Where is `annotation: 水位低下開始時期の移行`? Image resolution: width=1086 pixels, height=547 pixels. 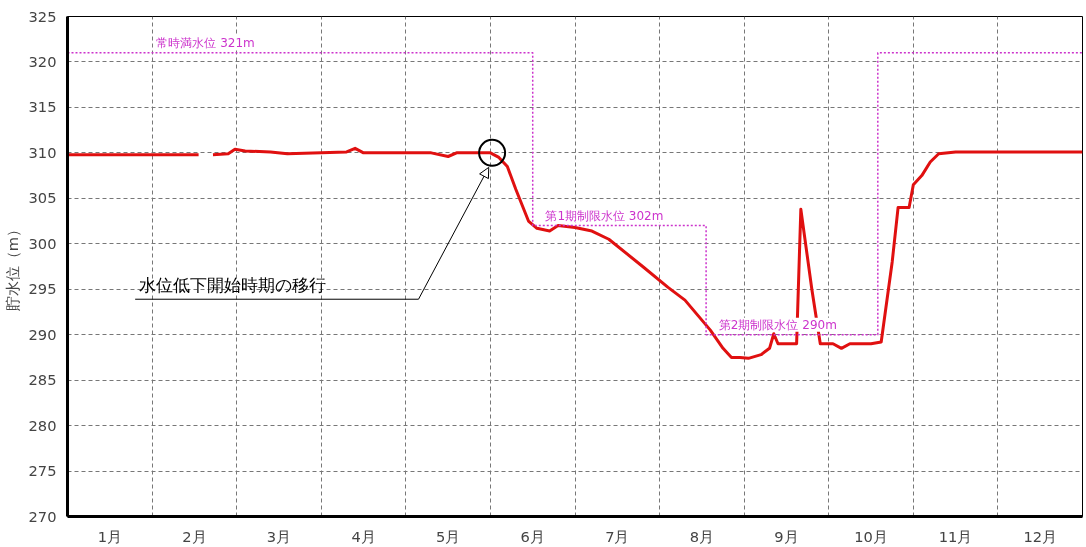 annotation: 水位低下開始時期の移行 is located at coordinates (233, 284).